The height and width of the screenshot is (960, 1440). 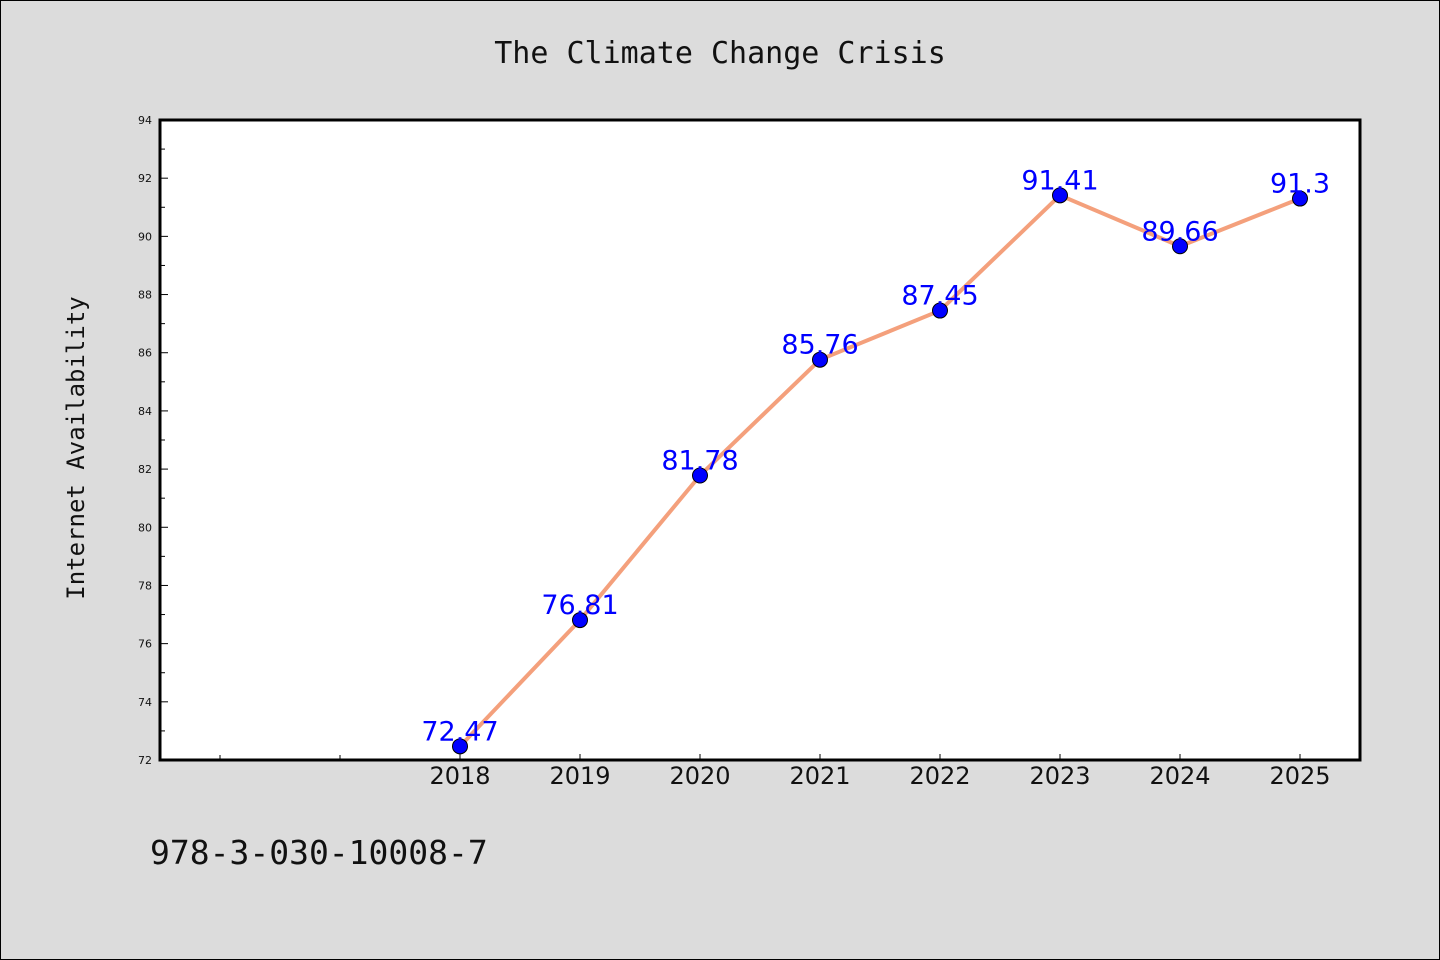 I want to click on y-tick-label: 80, so click(x=145, y=527).